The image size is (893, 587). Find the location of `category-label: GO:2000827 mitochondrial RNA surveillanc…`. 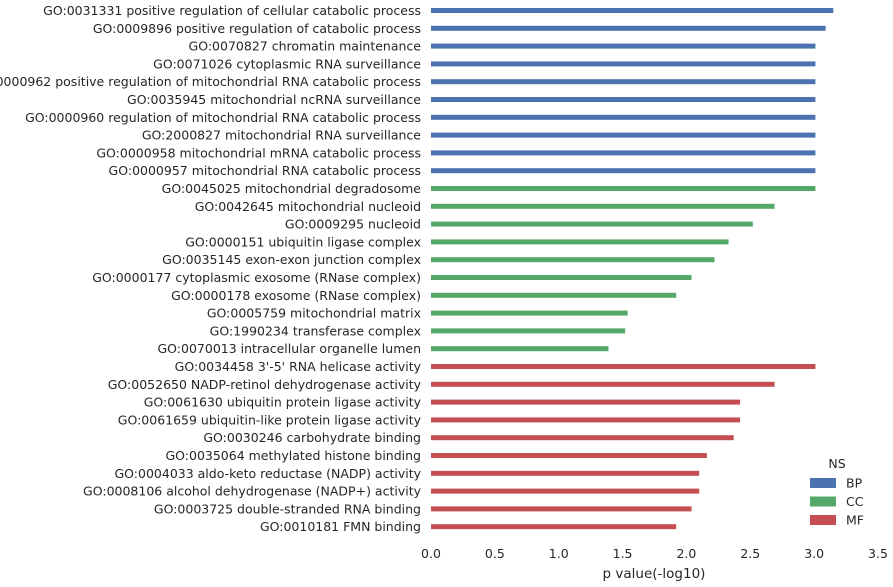

category-label: GO:2000827 mitochondrial RNA surveillanc… is located at coordinates (281, 135).